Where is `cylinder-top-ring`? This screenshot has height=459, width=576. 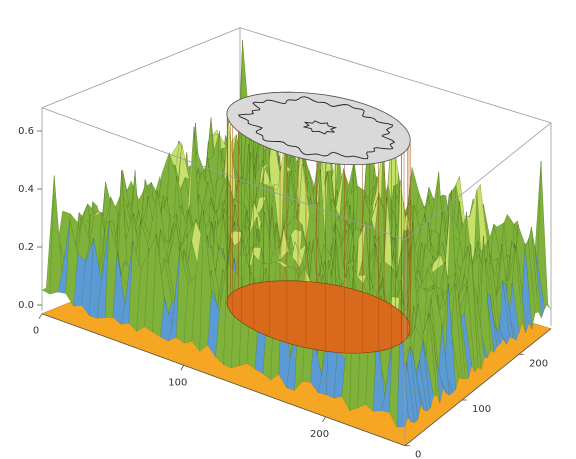 cylinder-top-ring is located at coordinates (316, 128).